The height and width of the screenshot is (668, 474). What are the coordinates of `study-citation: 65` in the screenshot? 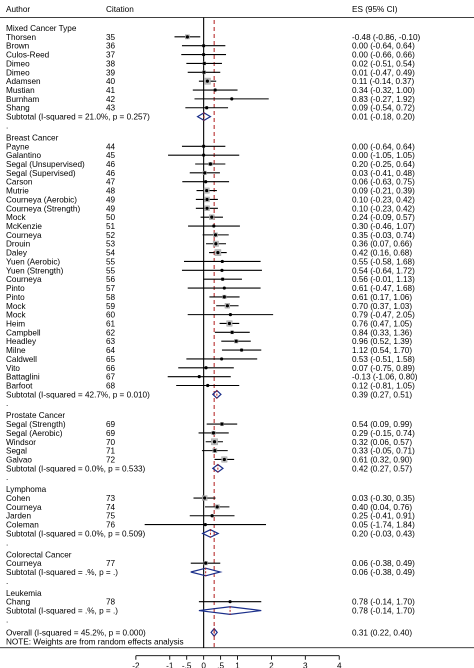 It's located at (111, 359).